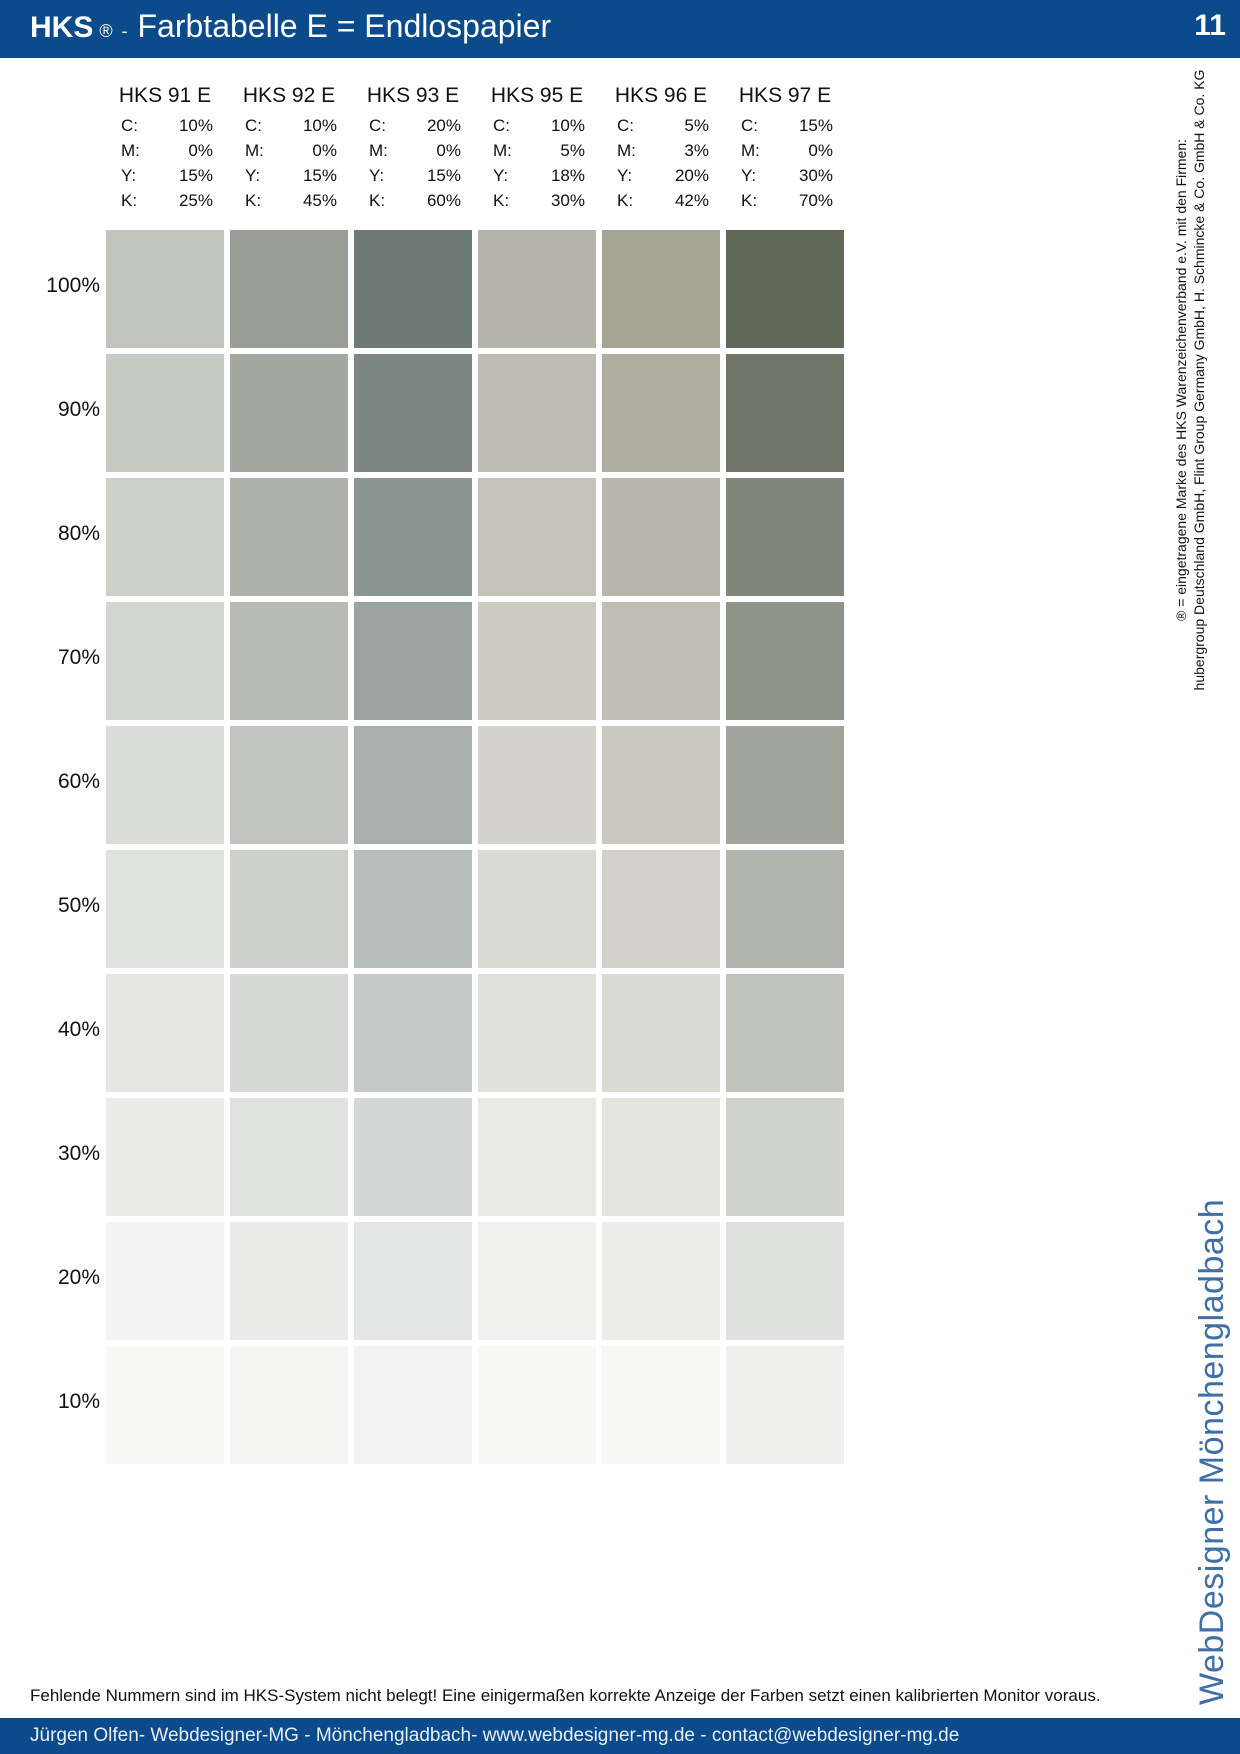 This screenshot has height=1754, width=1240. I want to click on cmyk-row: K: 42%, so click(661, 203).